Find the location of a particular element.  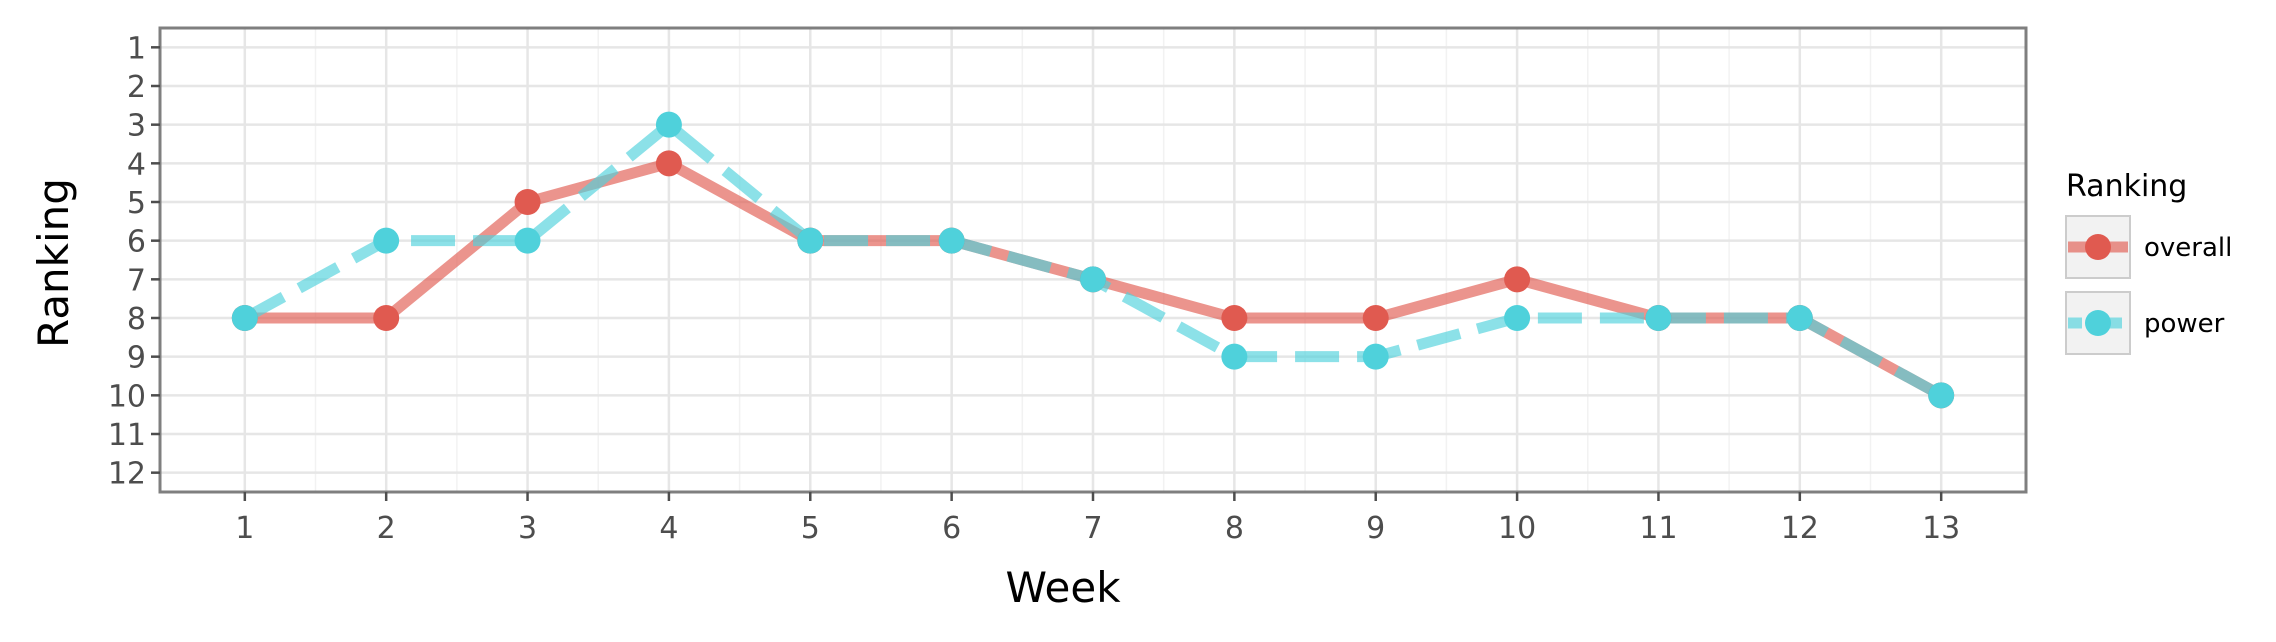

y-tick-label: 7 is located at coordinates (136, 280).